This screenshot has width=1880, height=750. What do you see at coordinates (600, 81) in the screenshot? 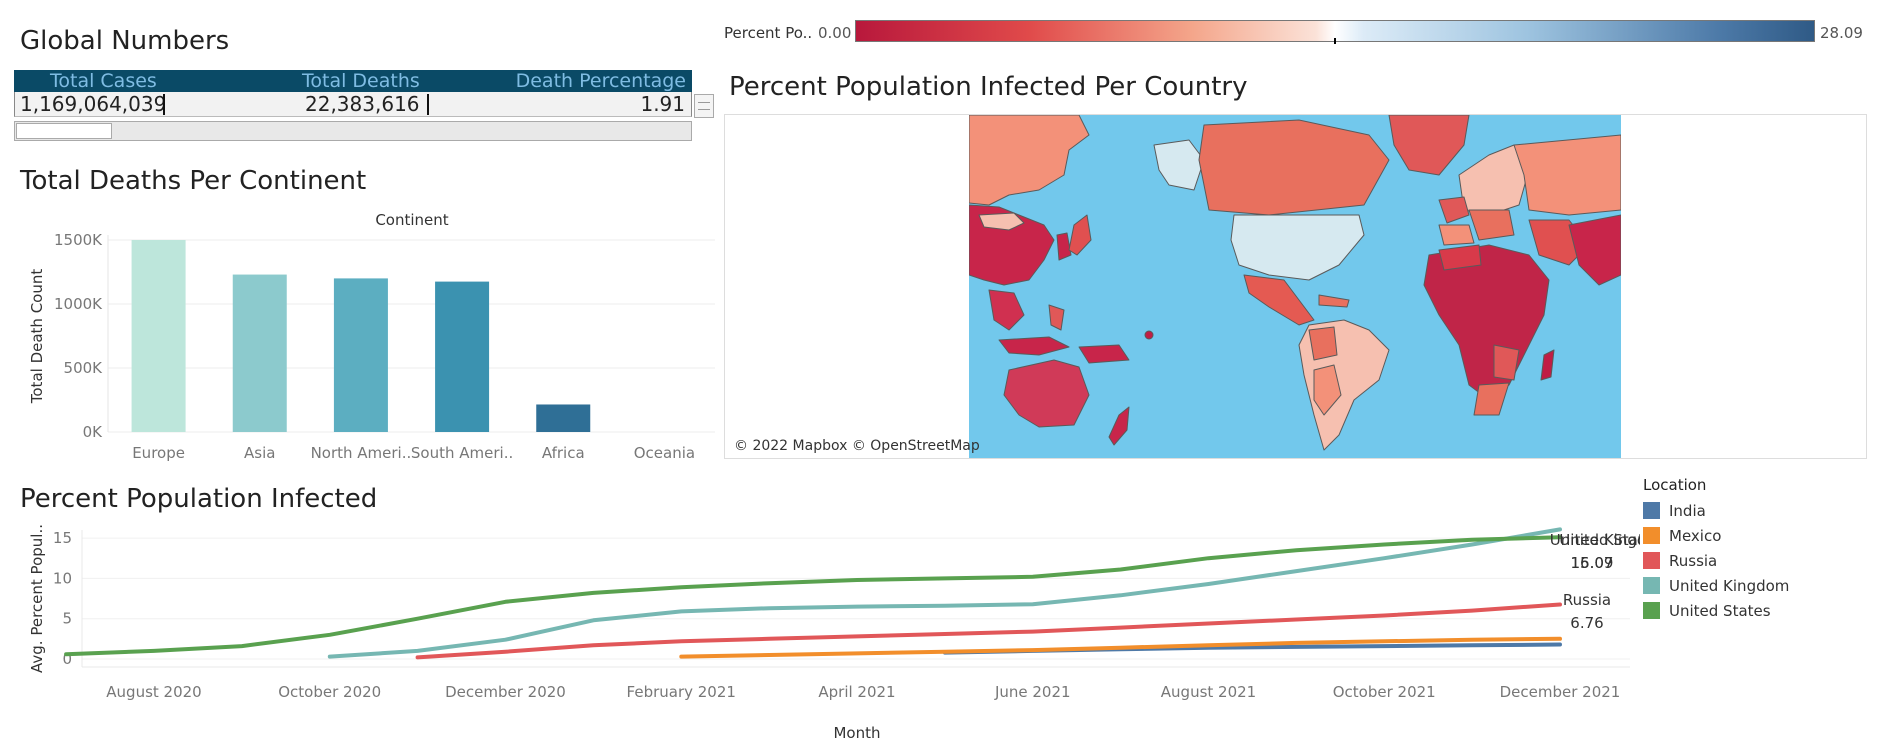
I see `header-death-percentage: Death Percentage` at bounding box center [600, 81].